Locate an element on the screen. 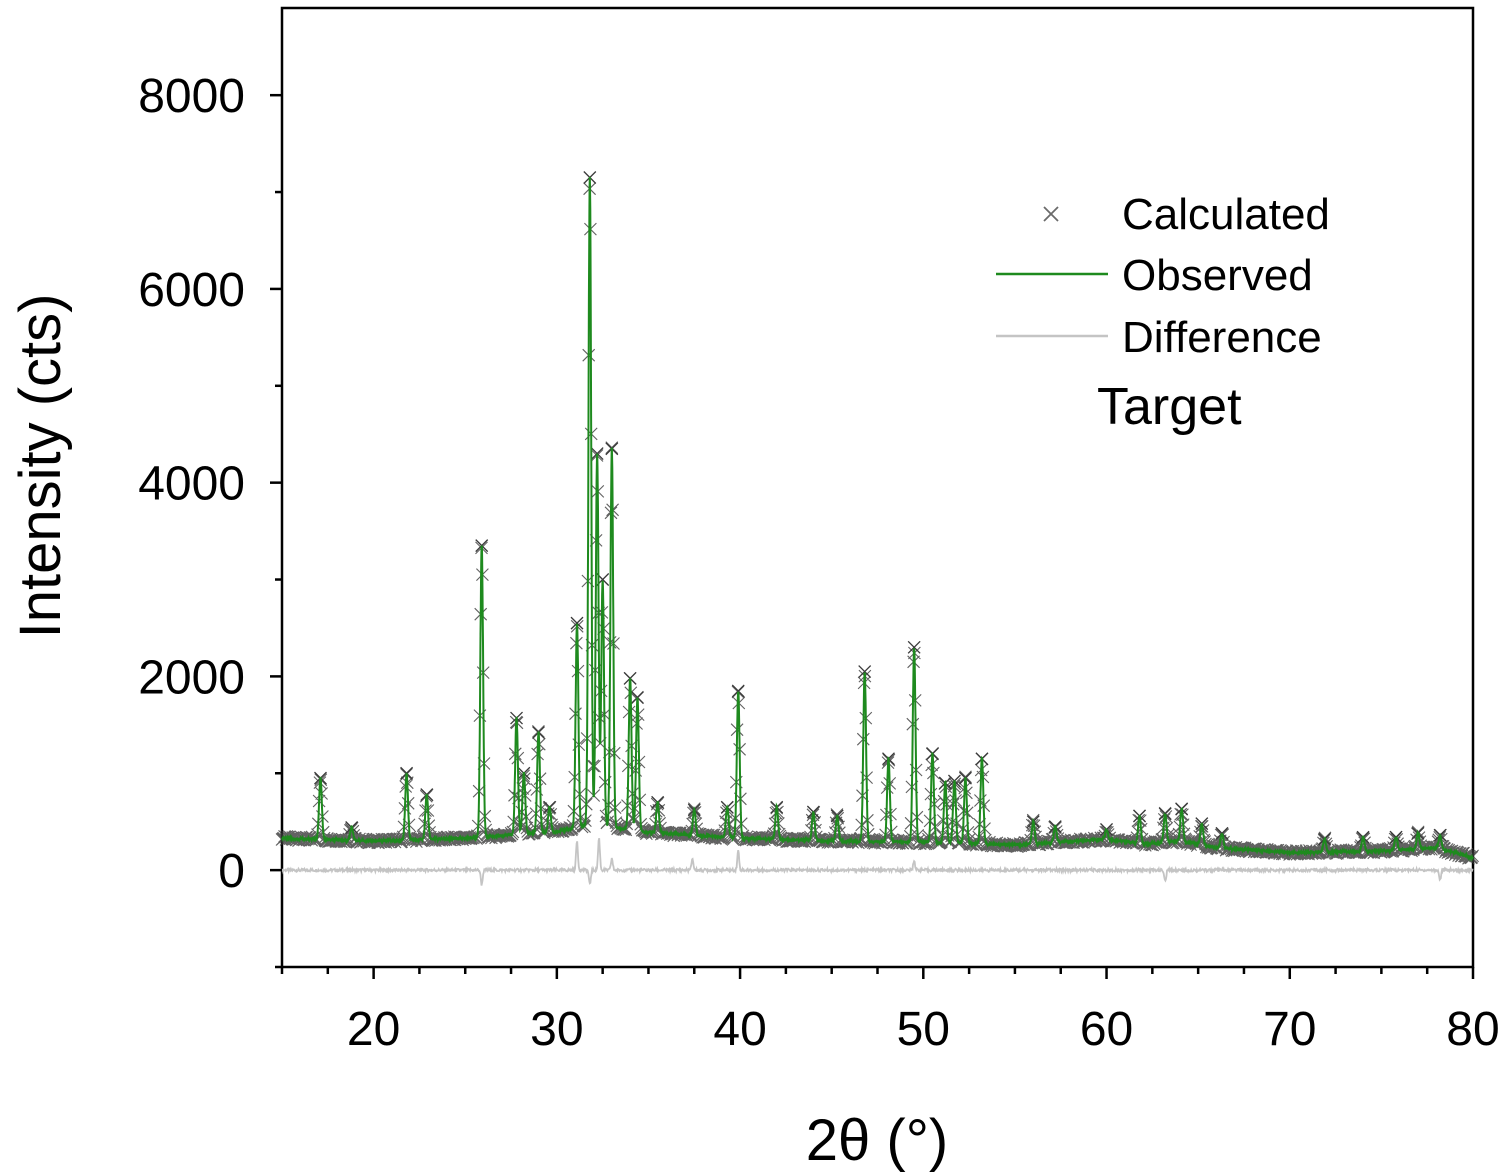 The height and width of the screenshot is (1176, 1508). x-axis-ticks: 20 30 40 50 60 70 80 is located at coordinates (890, 1011).